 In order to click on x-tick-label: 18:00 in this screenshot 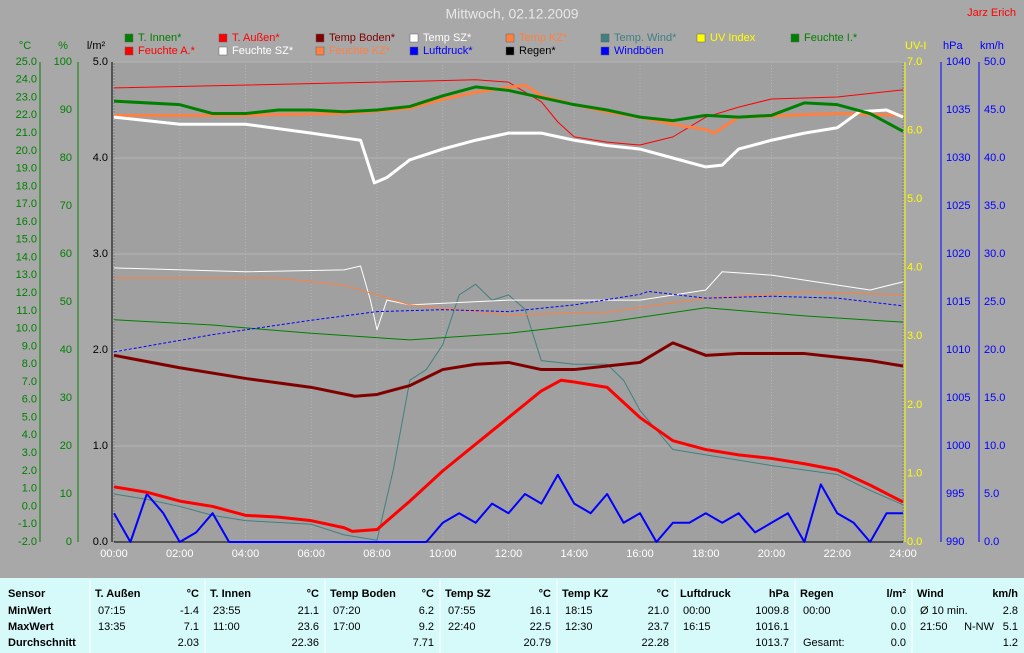, I will do `click(706, 554)`.